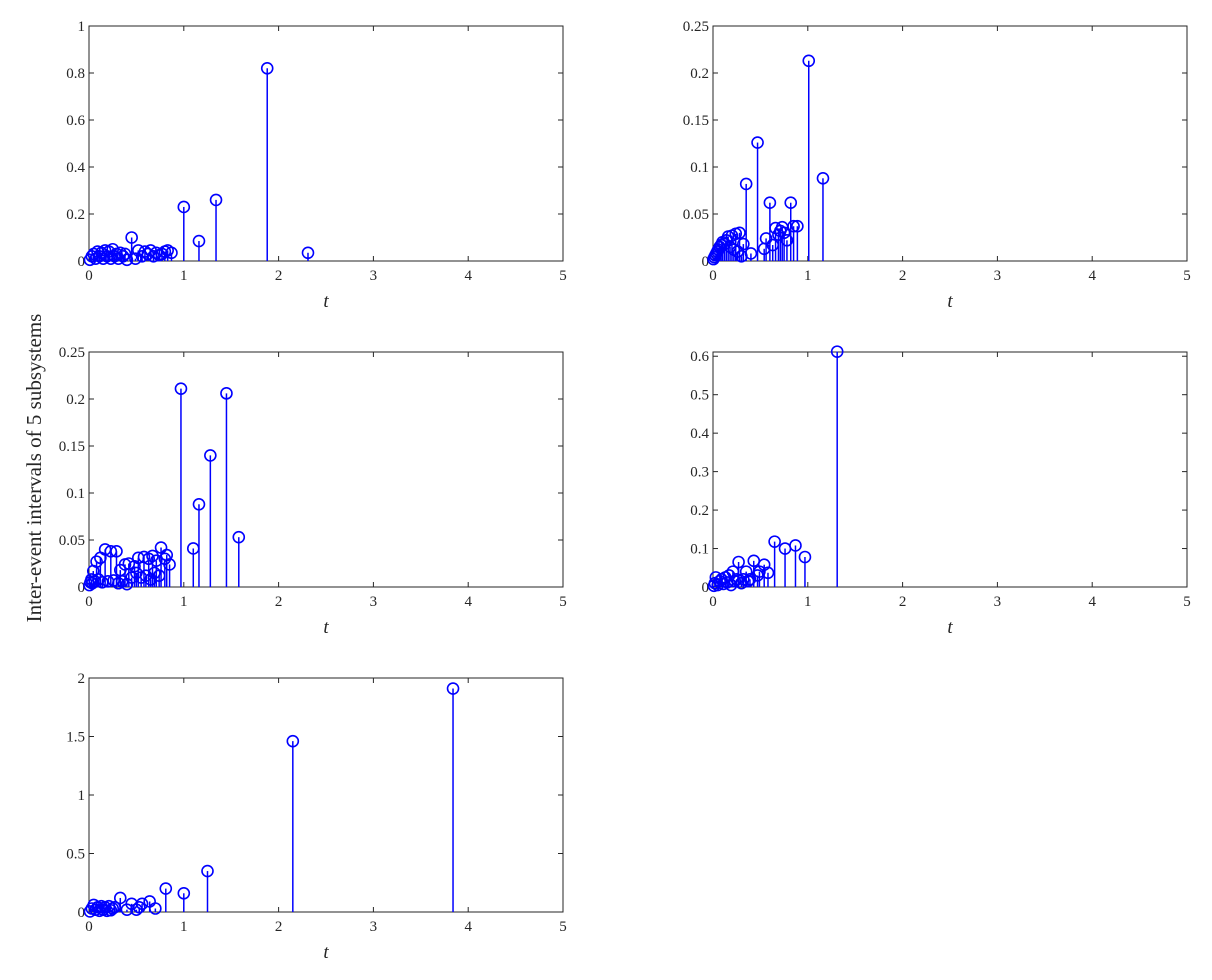  What do you see at coordinates (696, 121) in the screenshot?
I see `y-tick-label: 0.15` at bounding box center [696, 121].